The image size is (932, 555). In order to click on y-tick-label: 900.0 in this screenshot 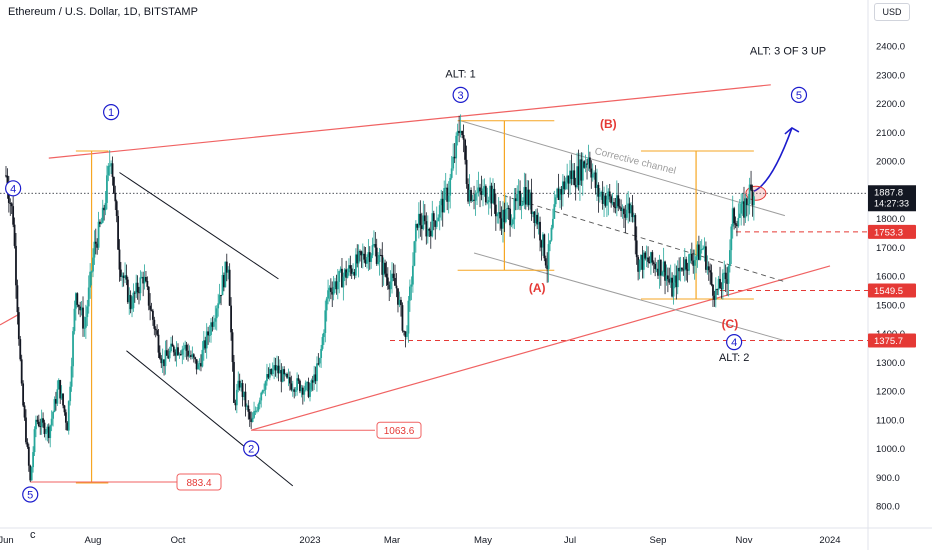, I will do `click(888, 478)`.